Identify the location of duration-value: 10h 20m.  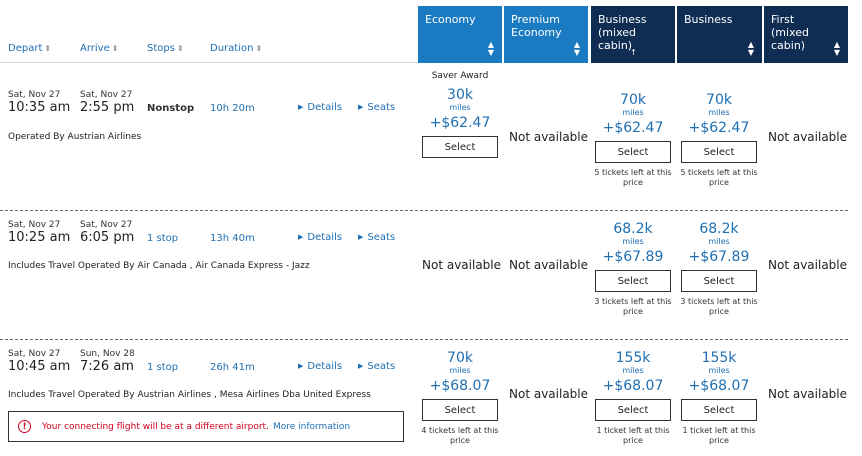
(232, 108).